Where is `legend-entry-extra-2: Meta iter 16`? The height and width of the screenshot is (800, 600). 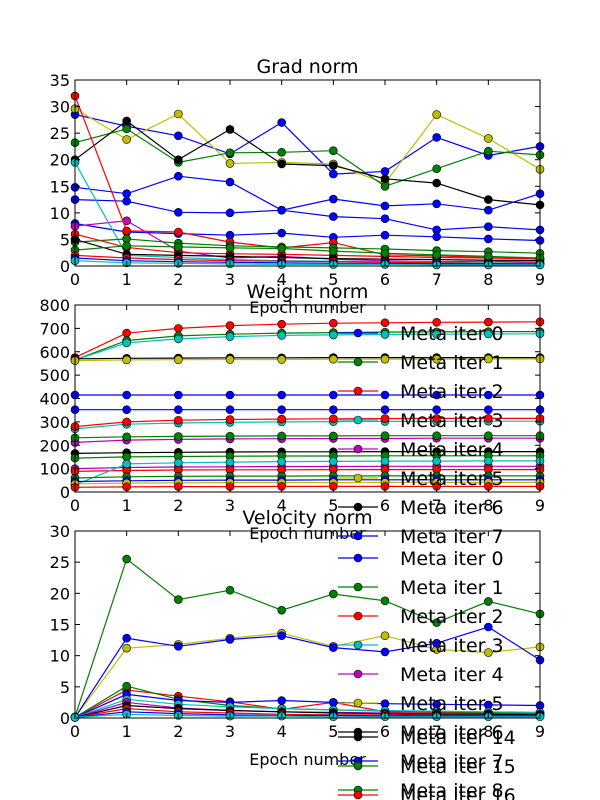 legend-entry-extra-2: Meta iter 16 is located at coordinates (427, 792).